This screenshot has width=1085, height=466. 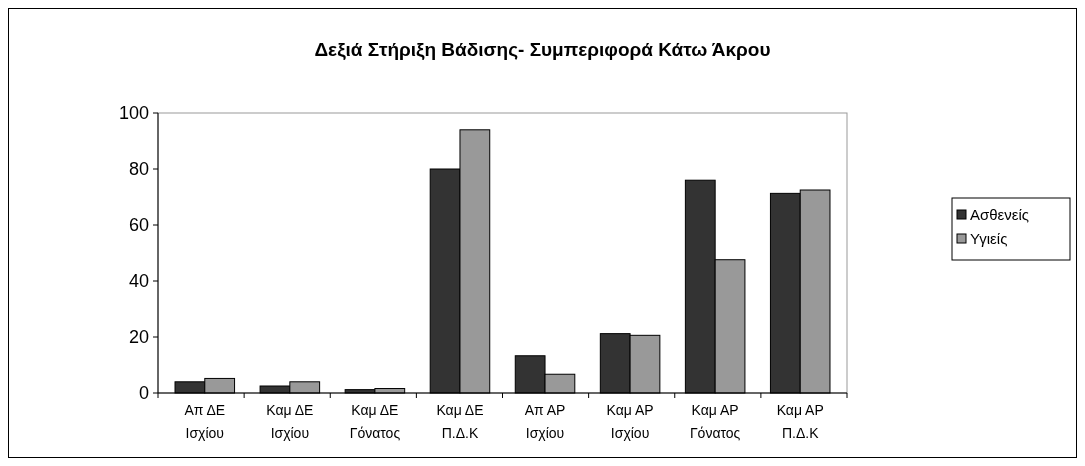 I want to click on x-tick-label: Καμ ΑΡ Ισχίου, so click(x=630, y=421).